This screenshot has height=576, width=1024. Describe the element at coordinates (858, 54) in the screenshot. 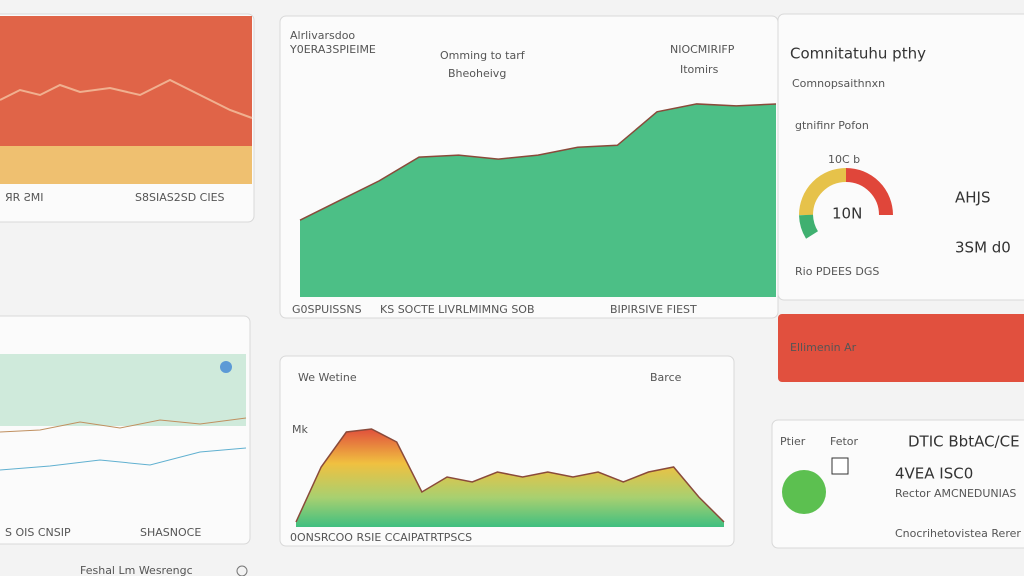

I see `card-title: Comnitatuhu pthy` at that location.